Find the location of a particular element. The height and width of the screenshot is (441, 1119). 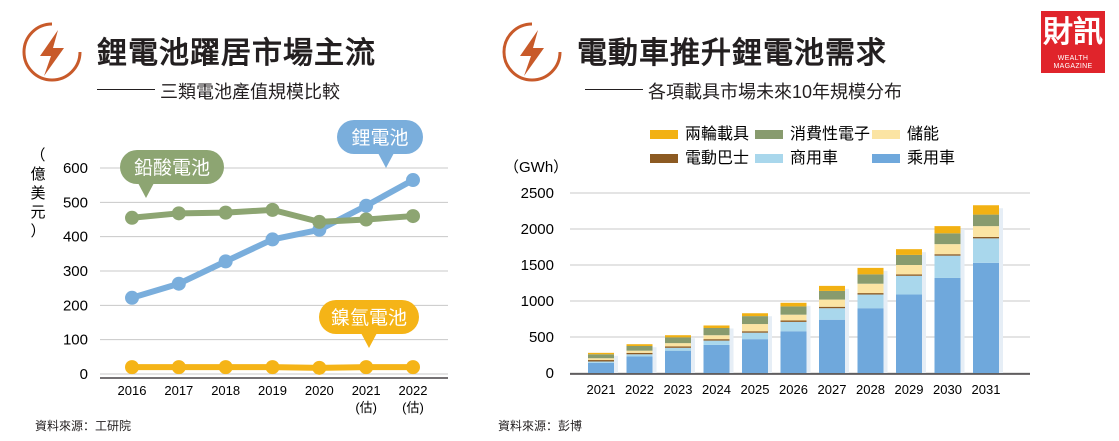

nimh-legend-bubble-bg is located at coordinates (369, 317).